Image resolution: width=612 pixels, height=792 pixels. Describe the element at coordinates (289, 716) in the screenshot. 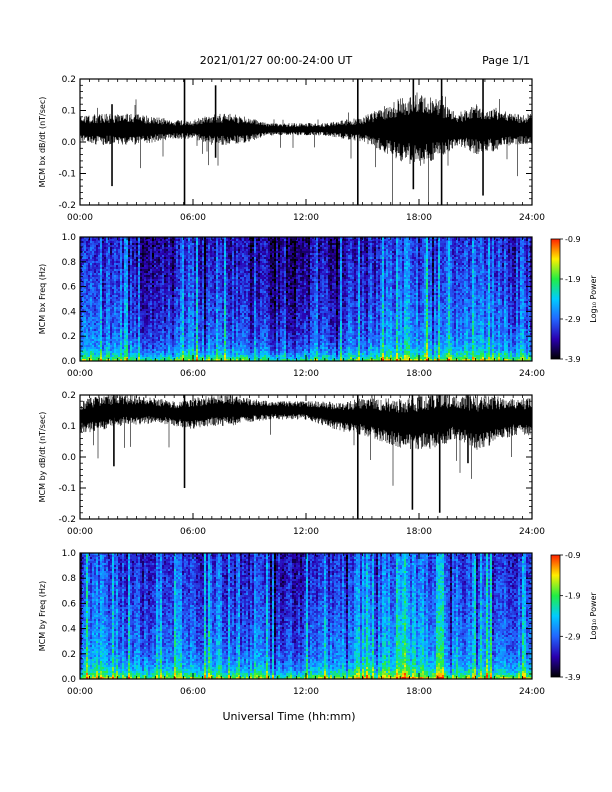

I see `x-axis-label: Universal Time (hh:mm)` at that location.